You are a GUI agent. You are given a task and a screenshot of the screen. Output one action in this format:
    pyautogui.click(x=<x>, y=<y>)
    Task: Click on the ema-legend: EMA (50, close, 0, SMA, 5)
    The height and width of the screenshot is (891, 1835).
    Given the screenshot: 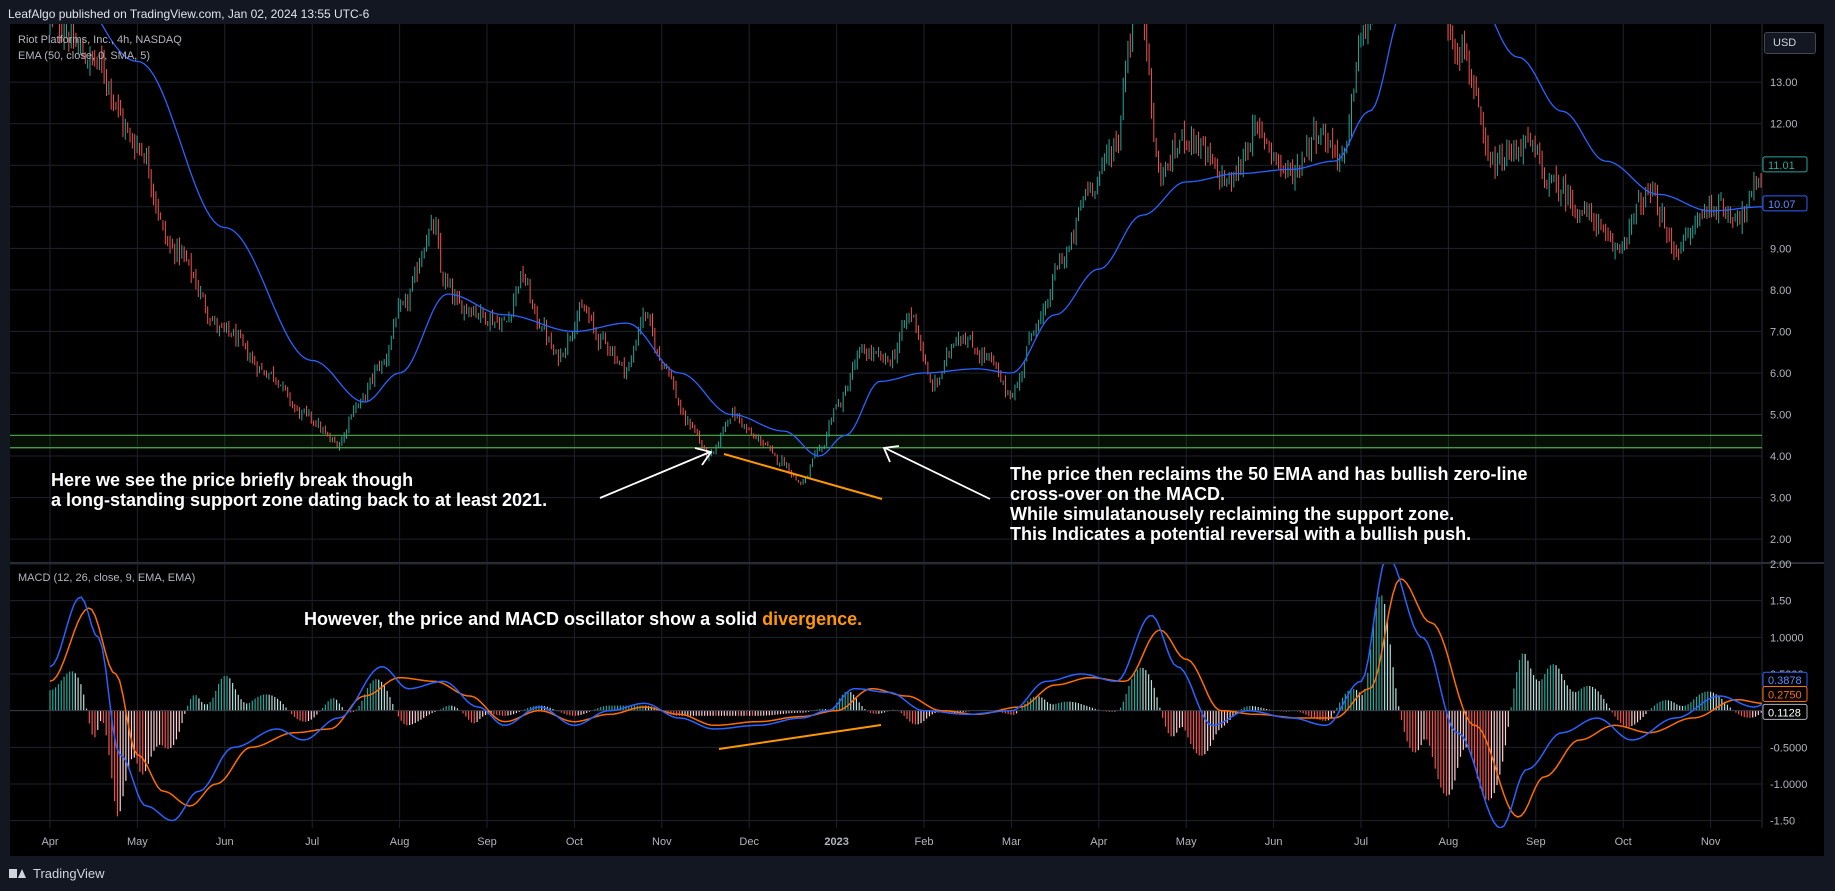 What is the action you would take?
    pyautogui.click(x=84, y=56)
    